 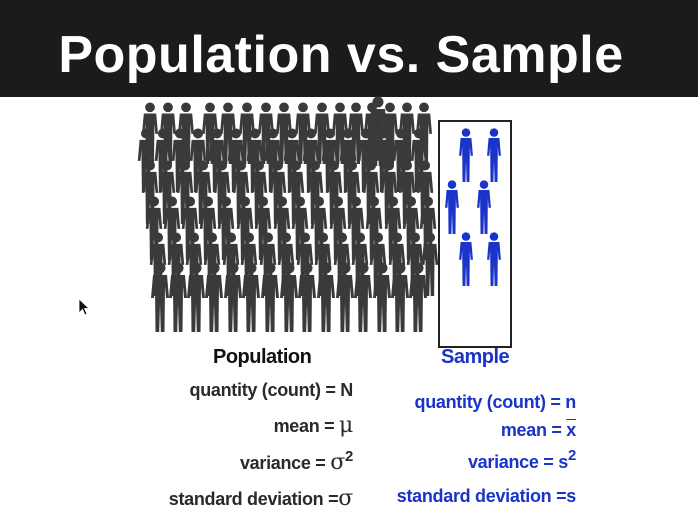 I want to click on sample-mean-label: mean =, so click(x=533, y=430).